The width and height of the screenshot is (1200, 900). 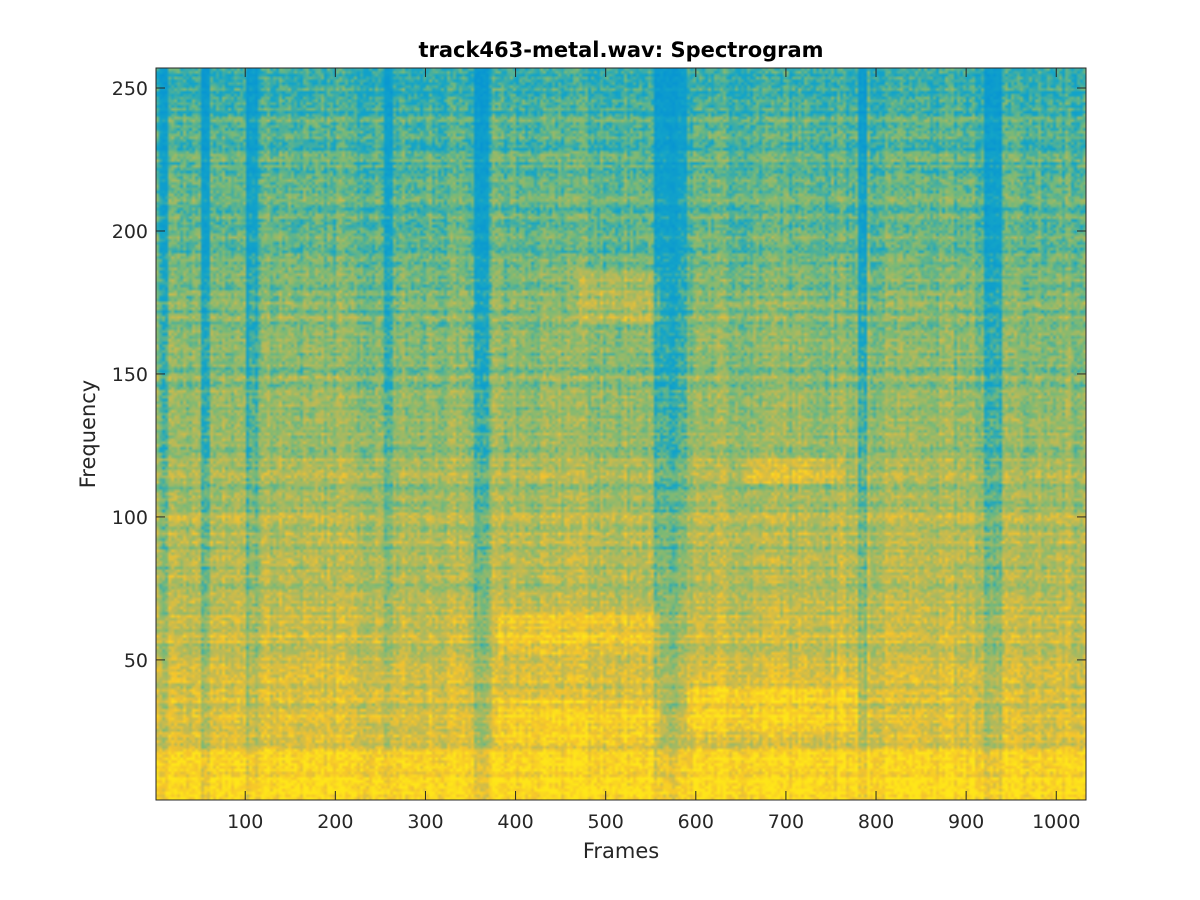 I want to click on y-tick-label: 200, so click(x=130, y=232).